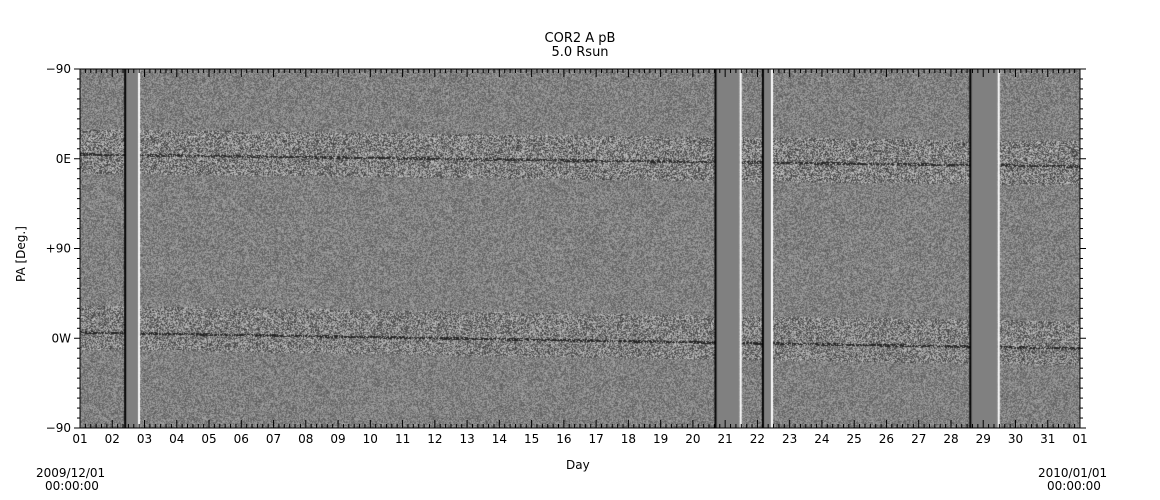 This screenshot has width=1160, height=500. Describe the element at coordinates (821, 439) in the screenshot. I see `x-tick-label: 24` at that location.